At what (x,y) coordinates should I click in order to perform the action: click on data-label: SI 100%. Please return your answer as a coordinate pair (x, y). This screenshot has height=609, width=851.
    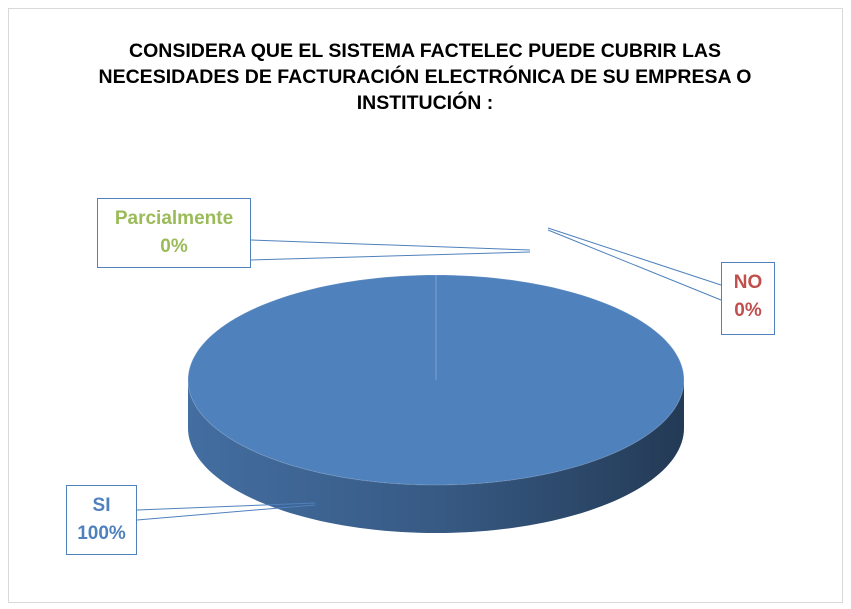
    Looking at the image, I should click on (101, 520).